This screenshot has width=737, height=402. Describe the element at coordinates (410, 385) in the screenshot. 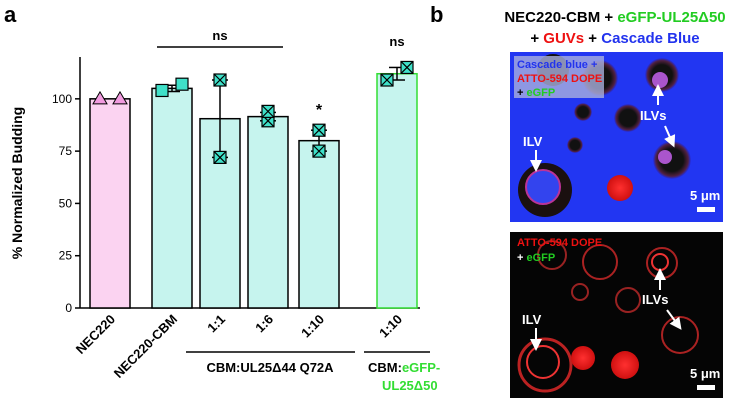

I see `group-label: UL25Δ50` at that location.